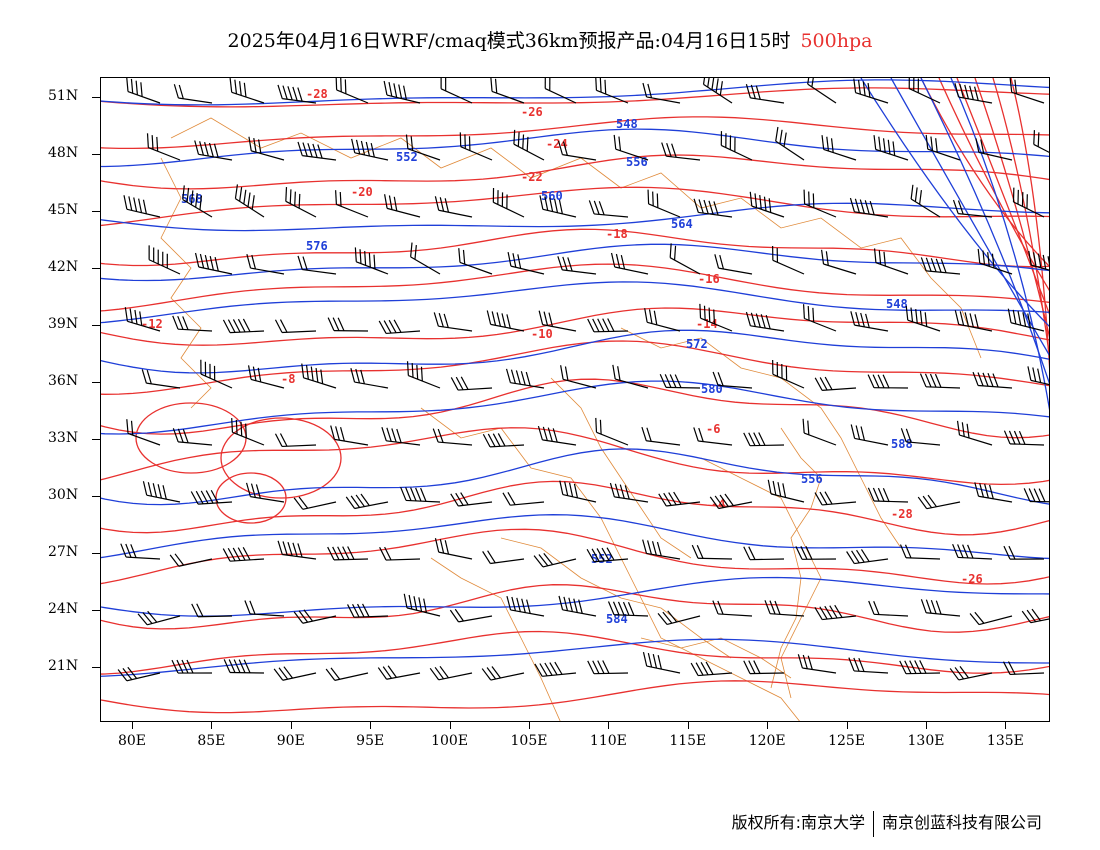 The width and height of the screenshot is (1100, 850). I want to click on lat-tick-label: 42N, so click(63, 267).